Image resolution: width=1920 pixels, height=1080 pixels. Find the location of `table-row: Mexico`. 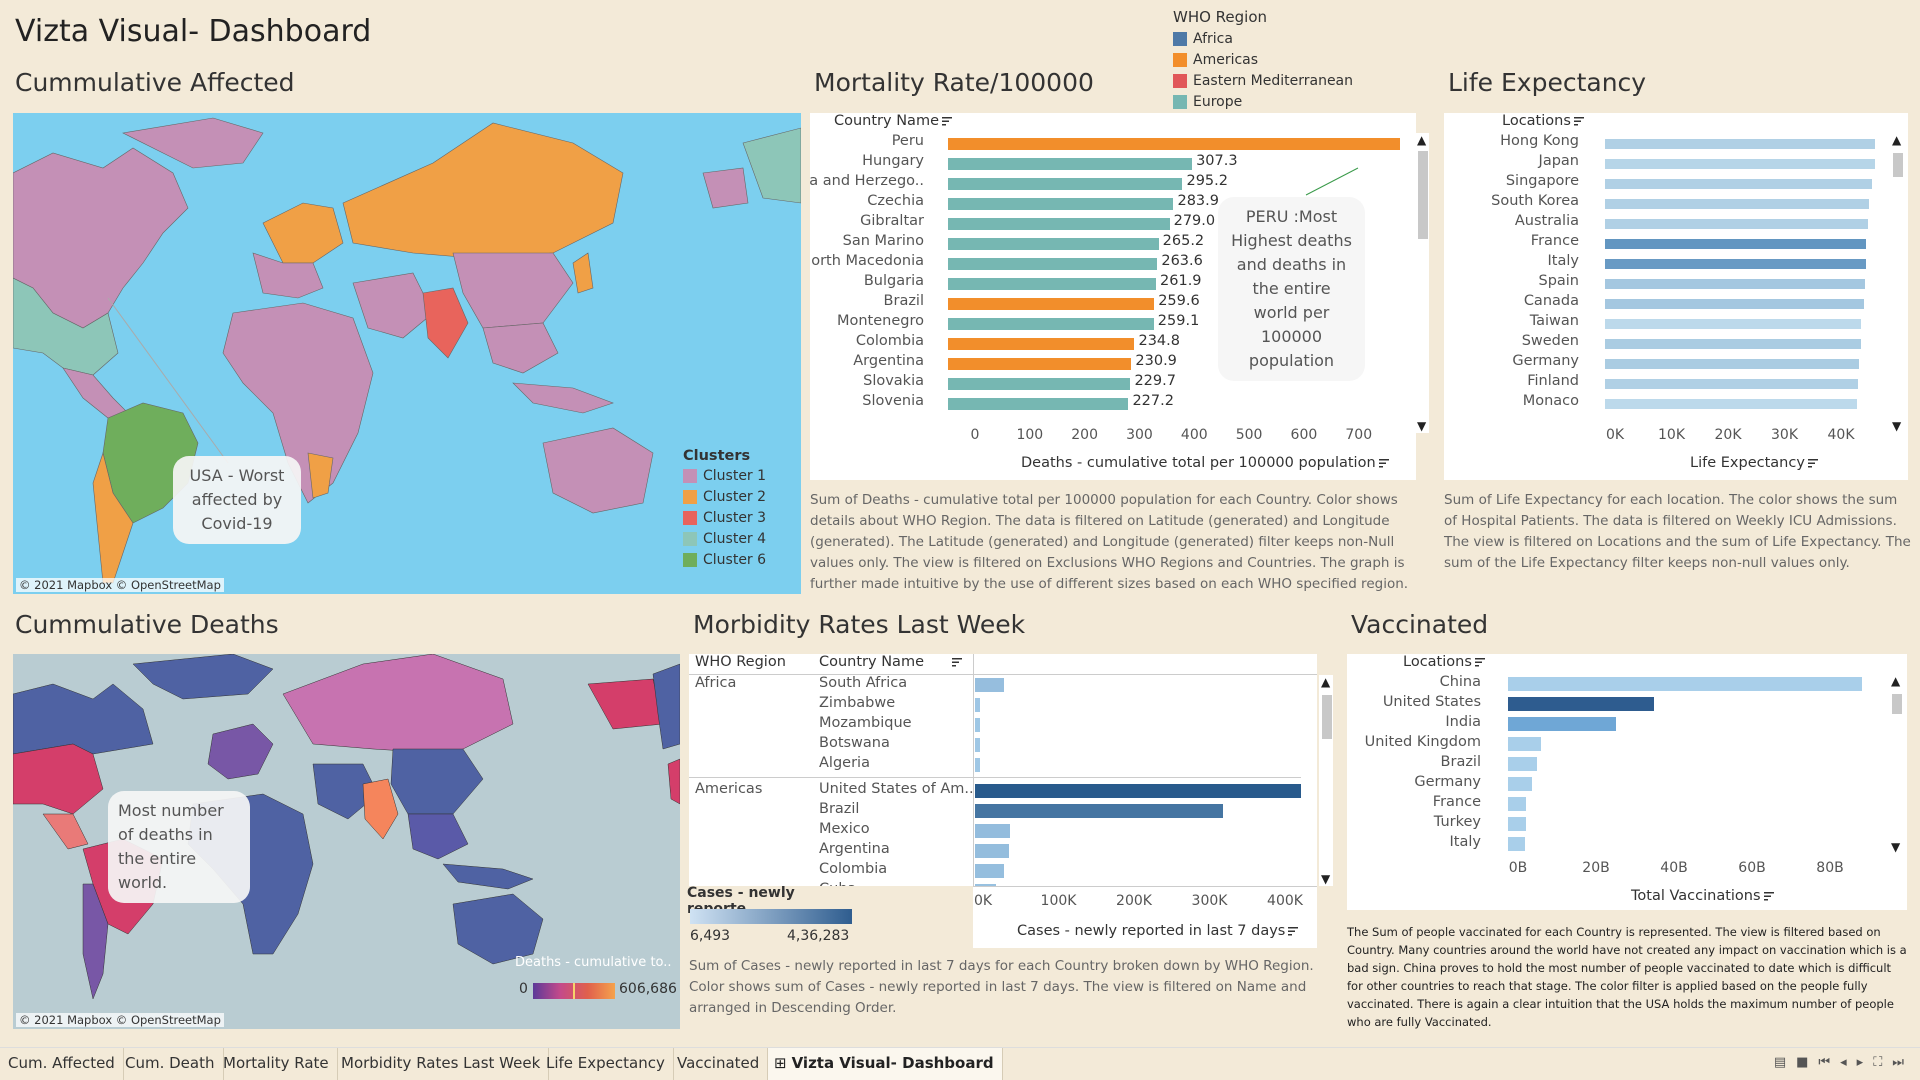

table-row: Mexico is located at coordinates (995, 831).